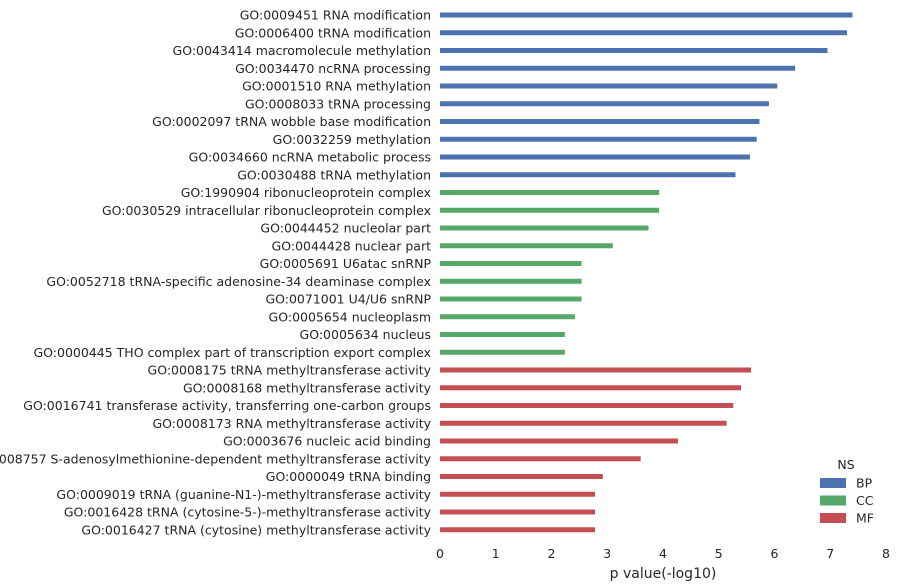 The height and width of the screenshot is (587, 897). Describe the element at coordinates (327, 441) in the screenshot. I see `category-label: GO:0003676 nucleic acid binding` at that location.